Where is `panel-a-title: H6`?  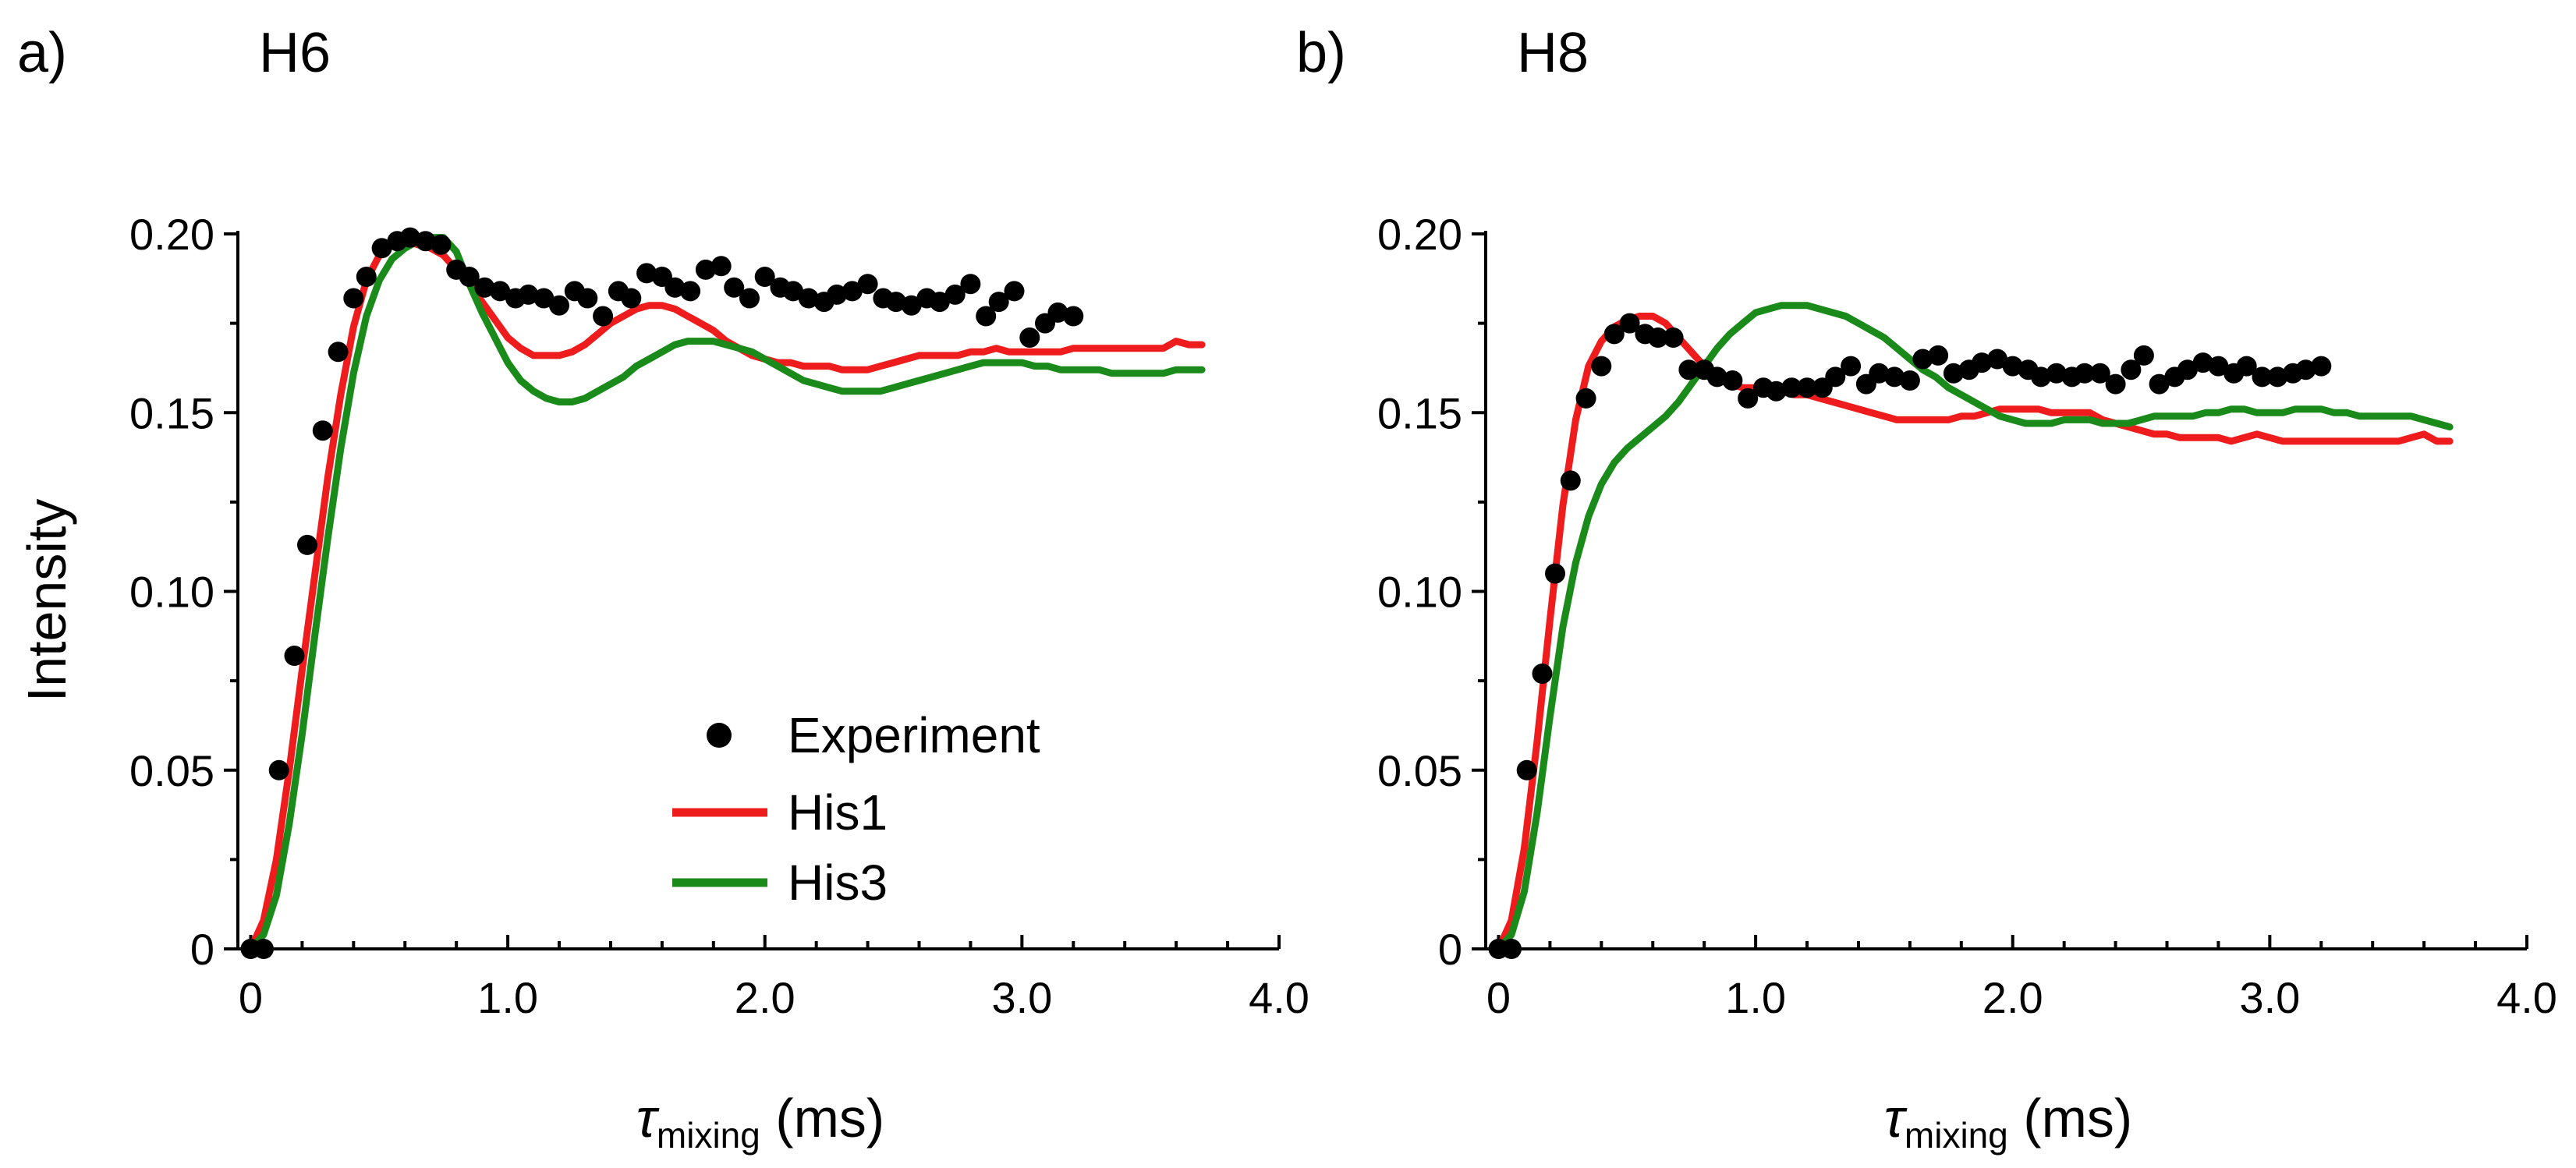 panel-a-title: H6 is located at coordinates (295, 53).